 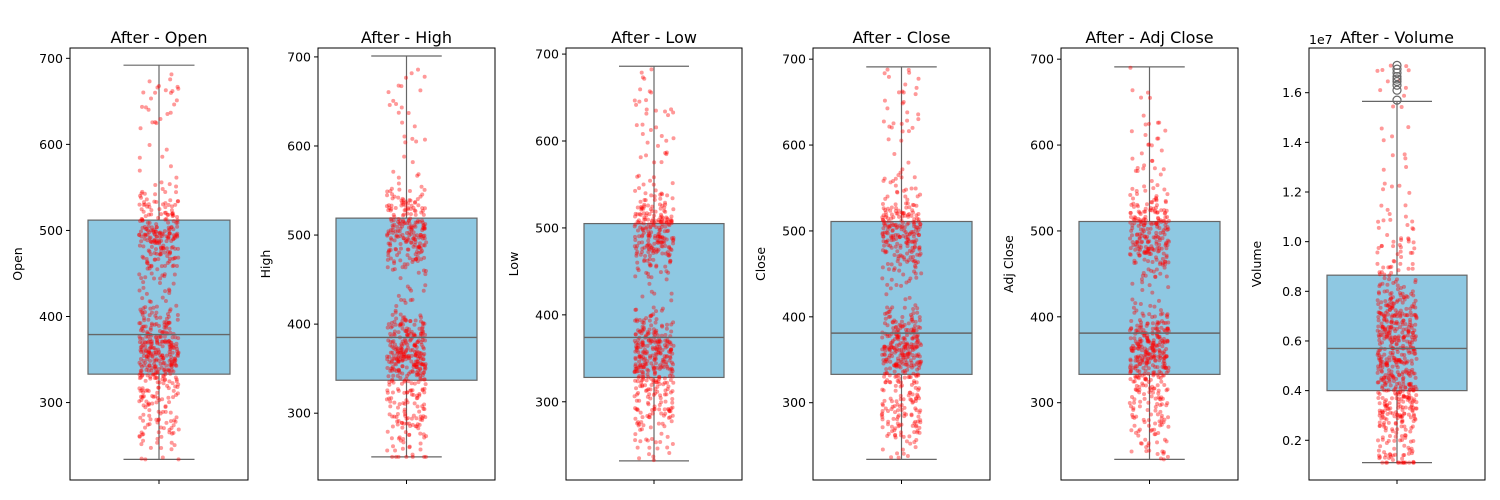 What do you see at coordinates (1042, 59) in the screenshot?
I see `y-tick-label: 700` at bounding box center [1042, 59].